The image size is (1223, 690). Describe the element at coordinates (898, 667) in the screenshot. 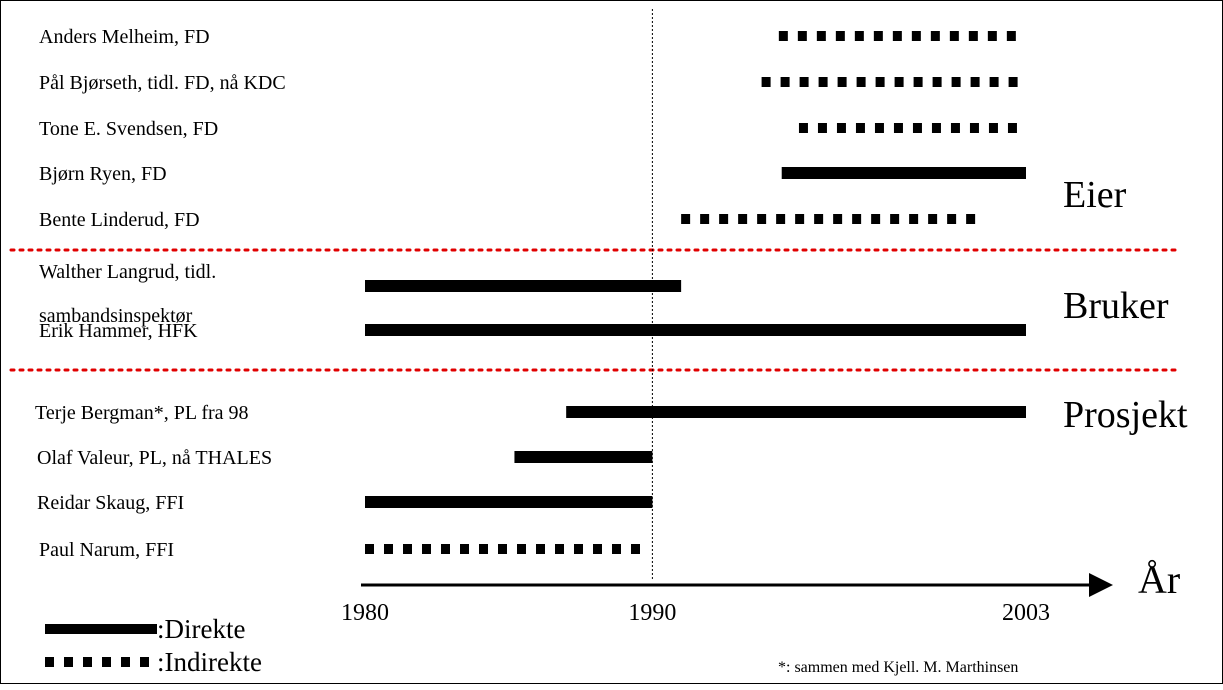

I see `footnote: *: sammen med Kjell. M. Marthinsen` at that location.